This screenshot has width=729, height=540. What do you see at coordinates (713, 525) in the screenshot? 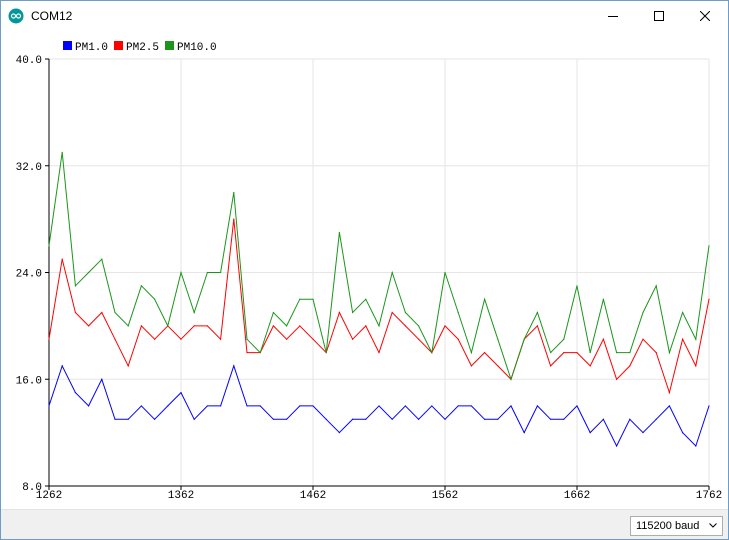
I see `chevron-down-icon` at bounding box center [713, 525].